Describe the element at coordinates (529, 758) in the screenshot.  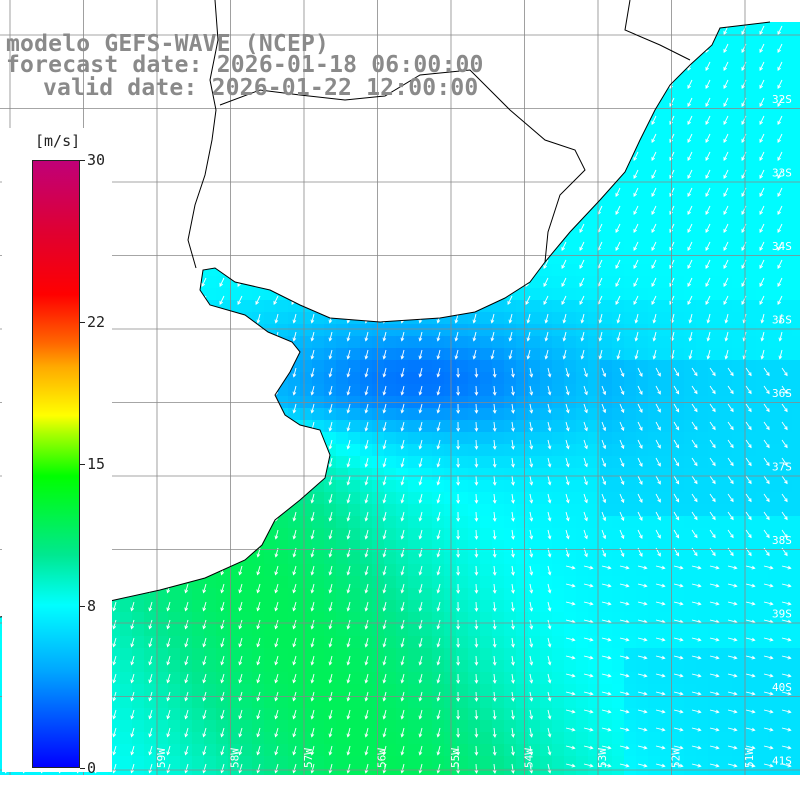
I see `lon-label: 54W` at that location.